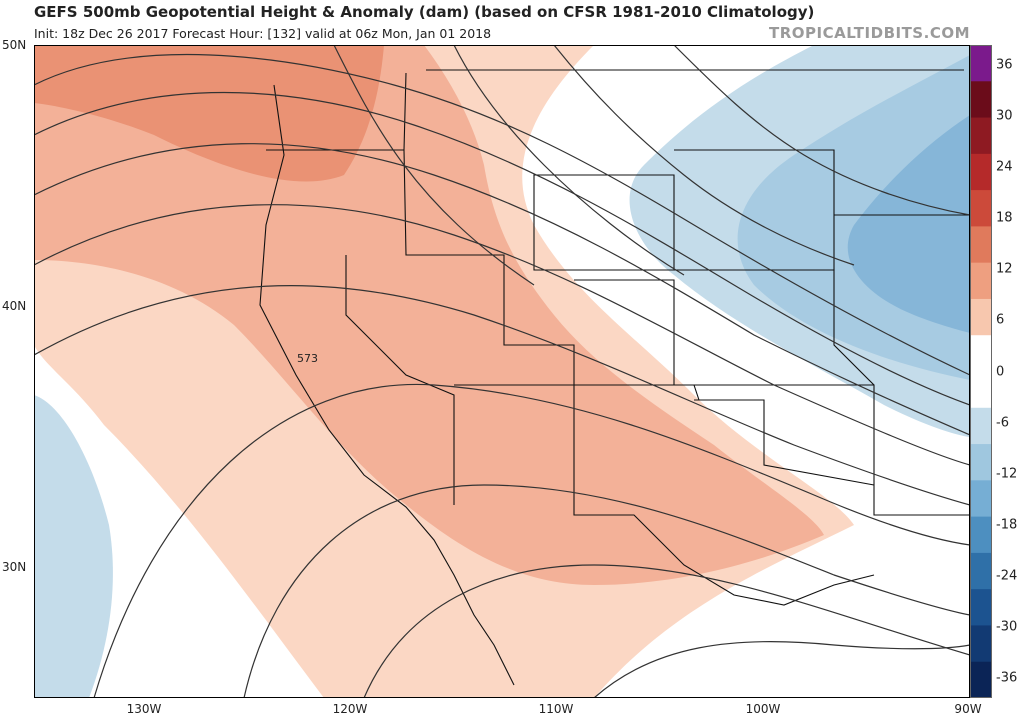  Describe the element at coordinates (1002, 423) in the screenshot. I see `colorbar-level-label: -6` at that location.